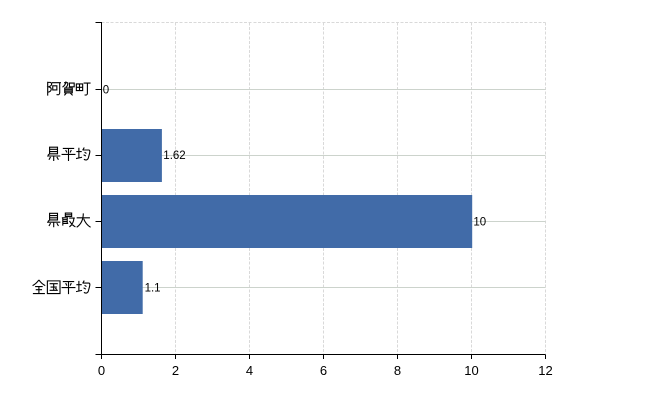  Describe the element at coordinates (174, 156) in the screenshot. I see `svg-text: 1.62` at that location.